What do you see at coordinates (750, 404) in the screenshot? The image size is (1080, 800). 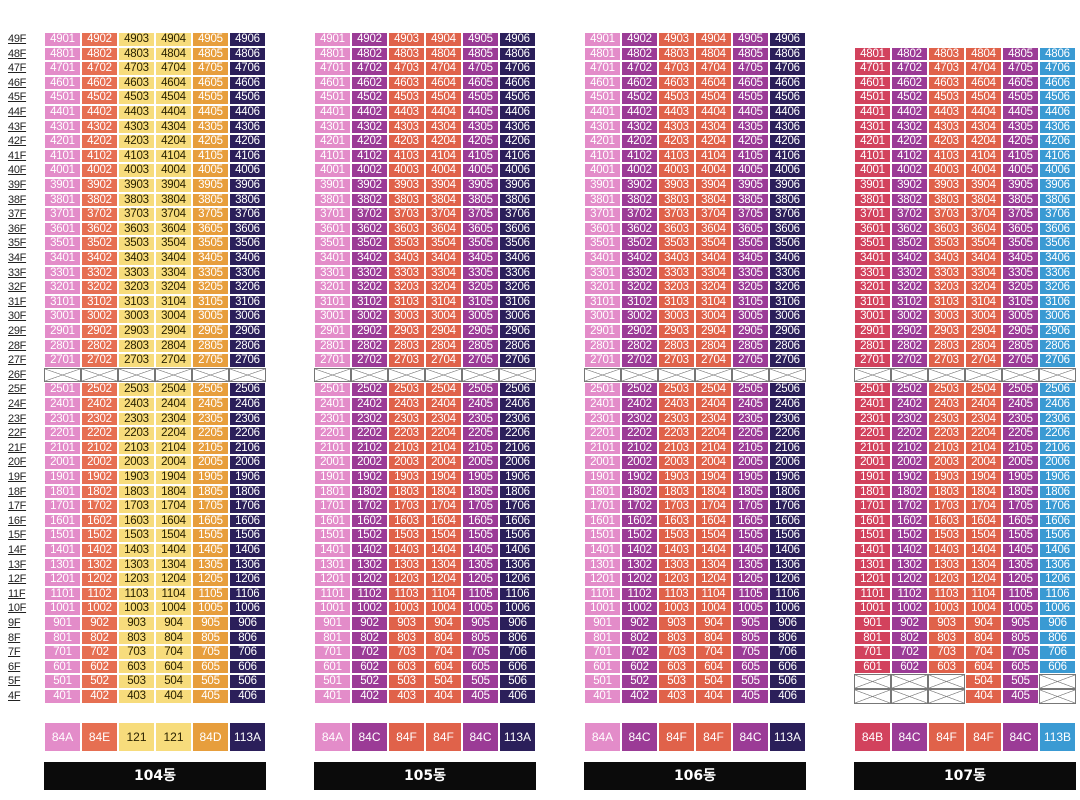 I see `unit-cell: 2405` at bounding box center [750, 404].